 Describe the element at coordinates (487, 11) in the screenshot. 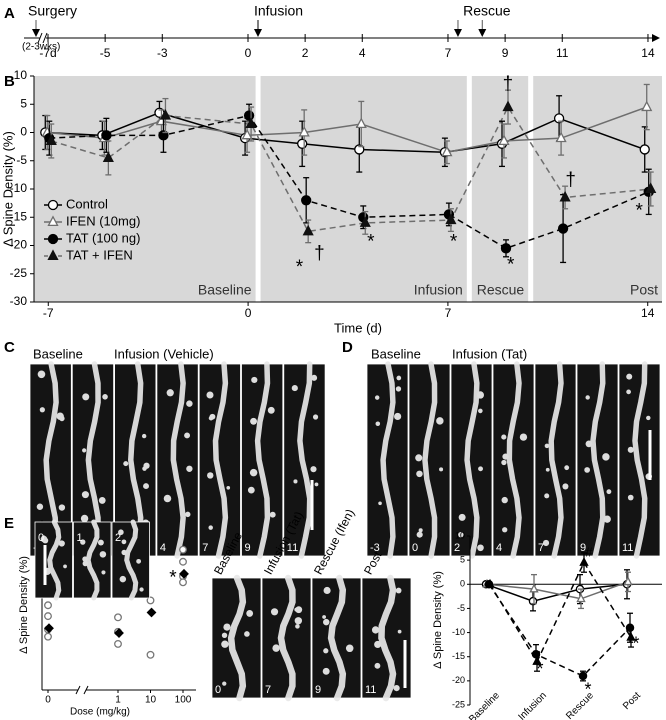

I see `timeline-event: Rescue` at that location.